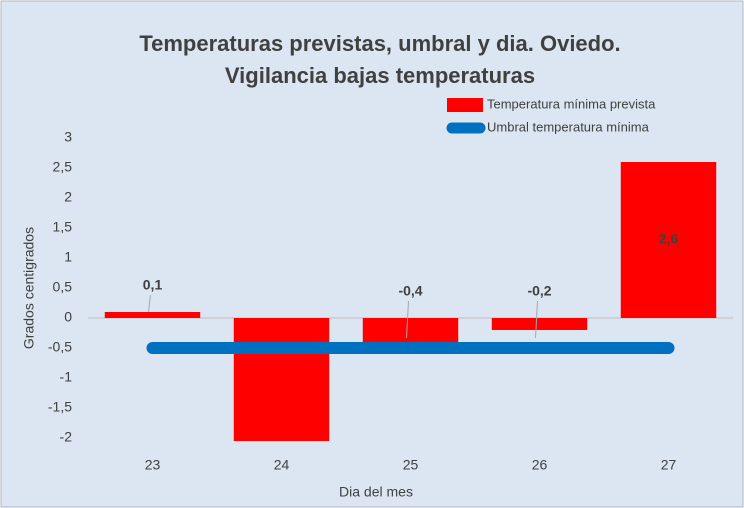 The height and width of the screenshot is (508, 744). I want to click on chart-title: Vigilancia bajas temperaturas, so click(380, 75).